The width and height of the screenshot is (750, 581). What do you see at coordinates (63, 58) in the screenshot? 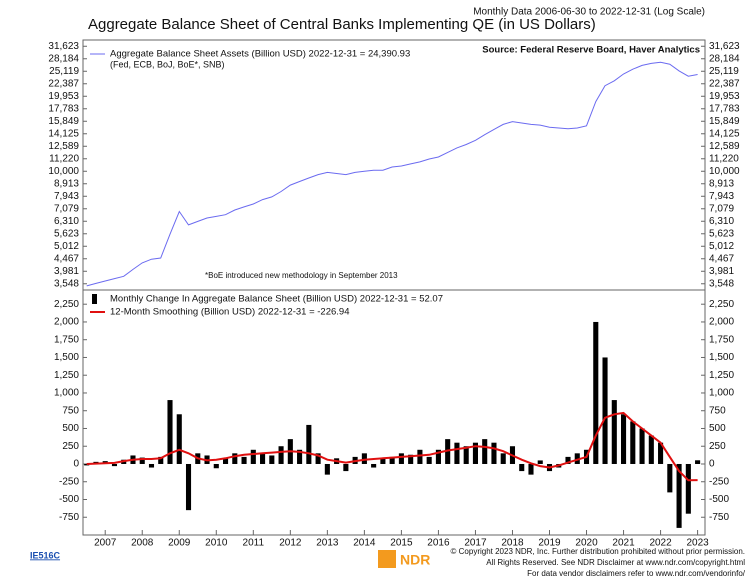
I see `y-tick-label: 28,184` at bounding box center [63, 58].